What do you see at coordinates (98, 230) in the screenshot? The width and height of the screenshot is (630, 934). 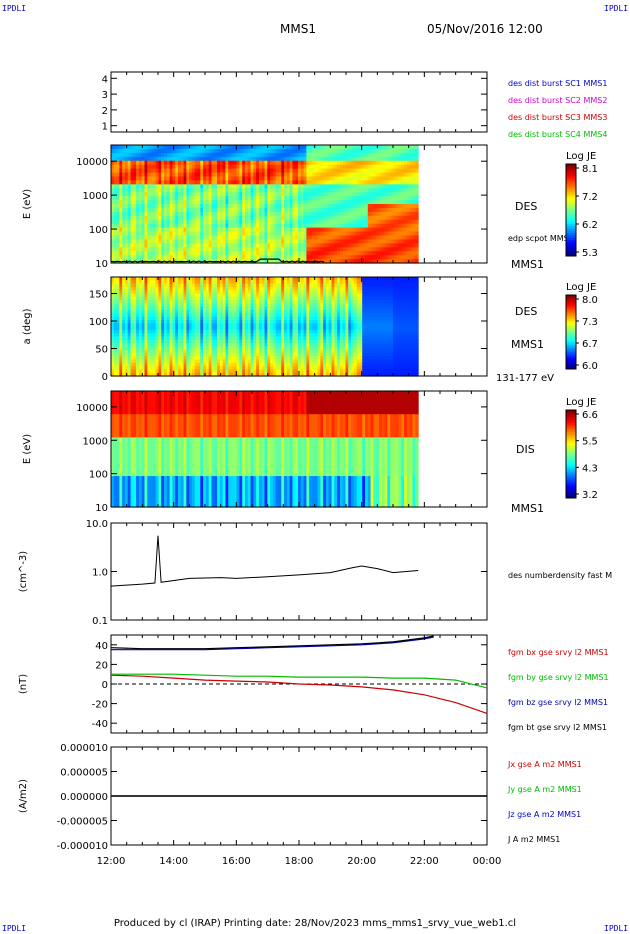 I see `y-tick-label: 100` at bounding box center [98, 230].